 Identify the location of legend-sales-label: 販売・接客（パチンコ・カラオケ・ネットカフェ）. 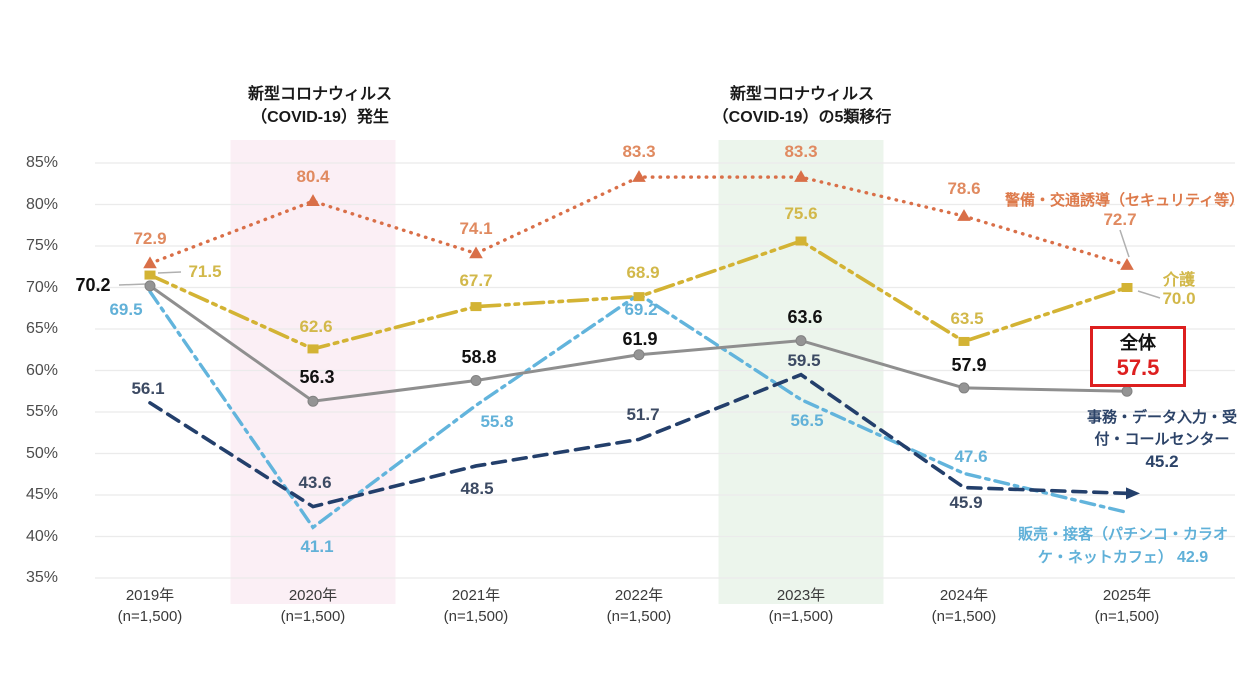
(1122, 546).